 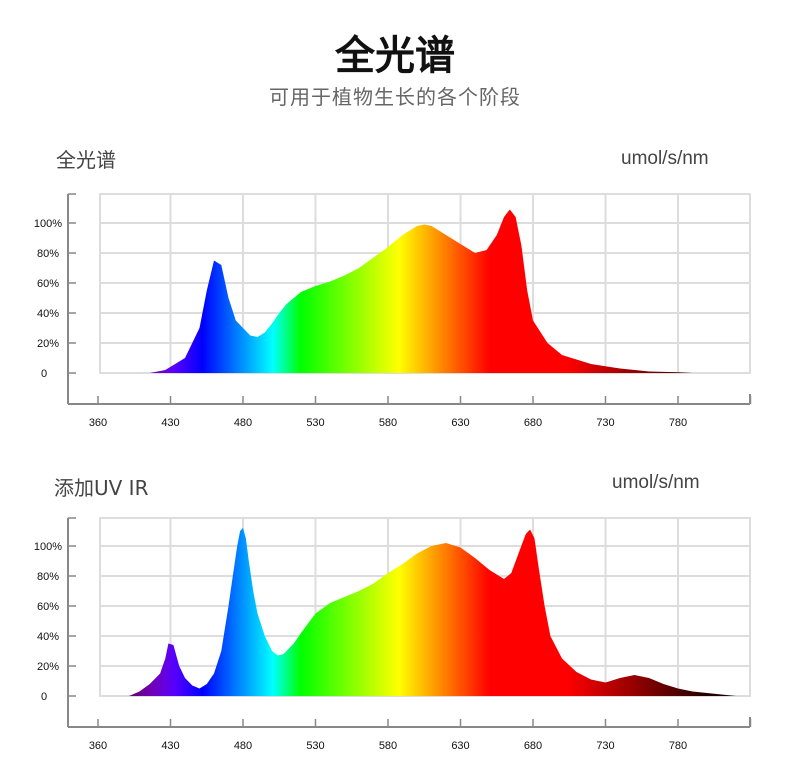 I want to click on spectrum-area-series, so click(x=421, y=291).